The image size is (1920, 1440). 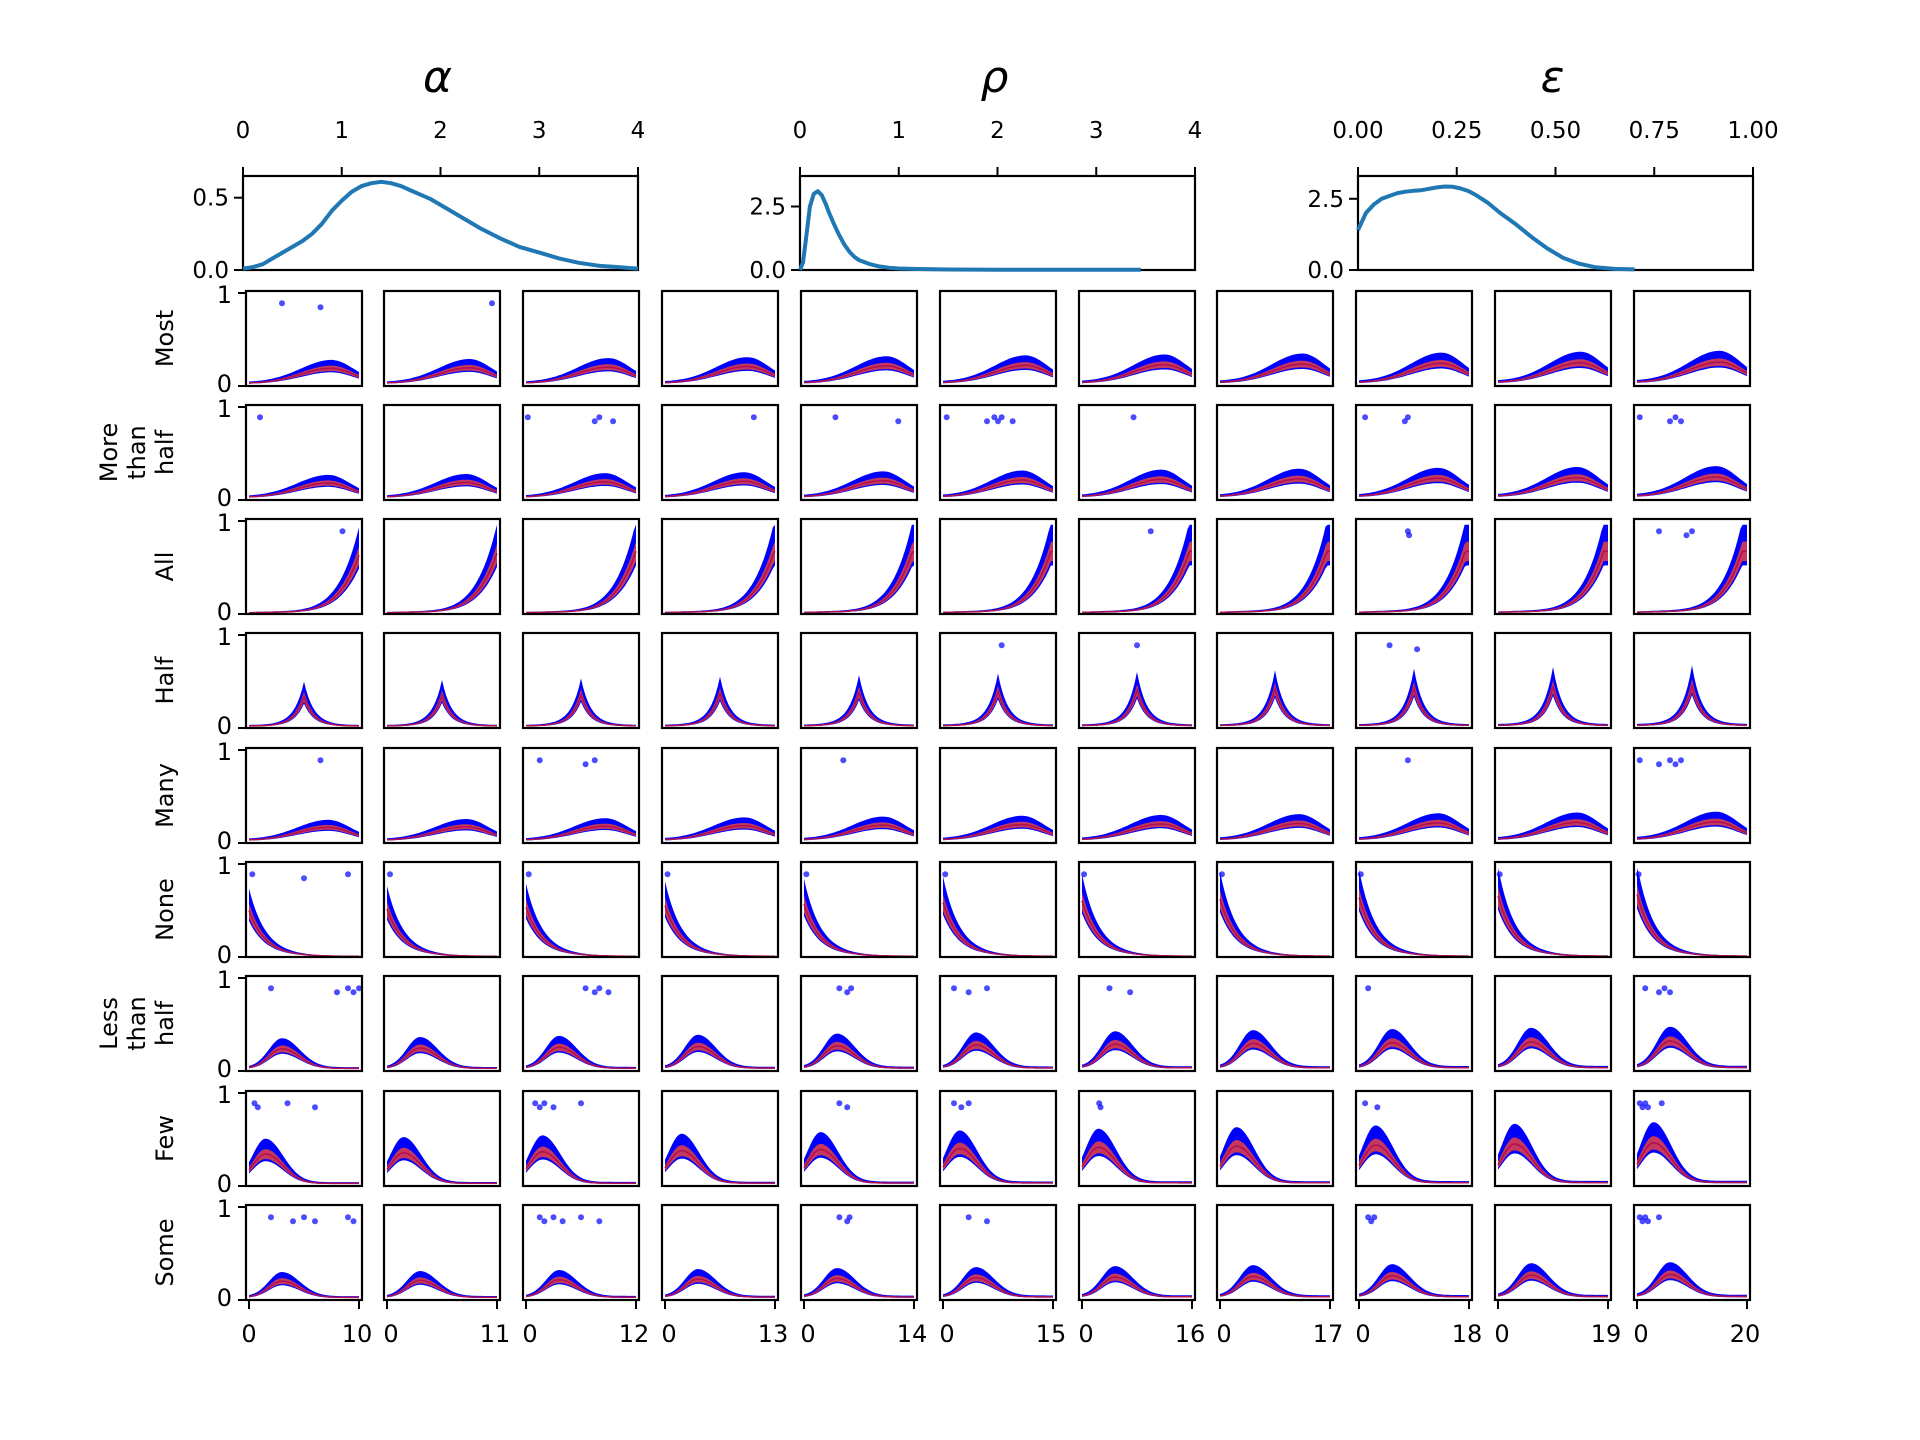 I want to click on subplot-x-tick-label: 10, so click(x=357, y=1334).